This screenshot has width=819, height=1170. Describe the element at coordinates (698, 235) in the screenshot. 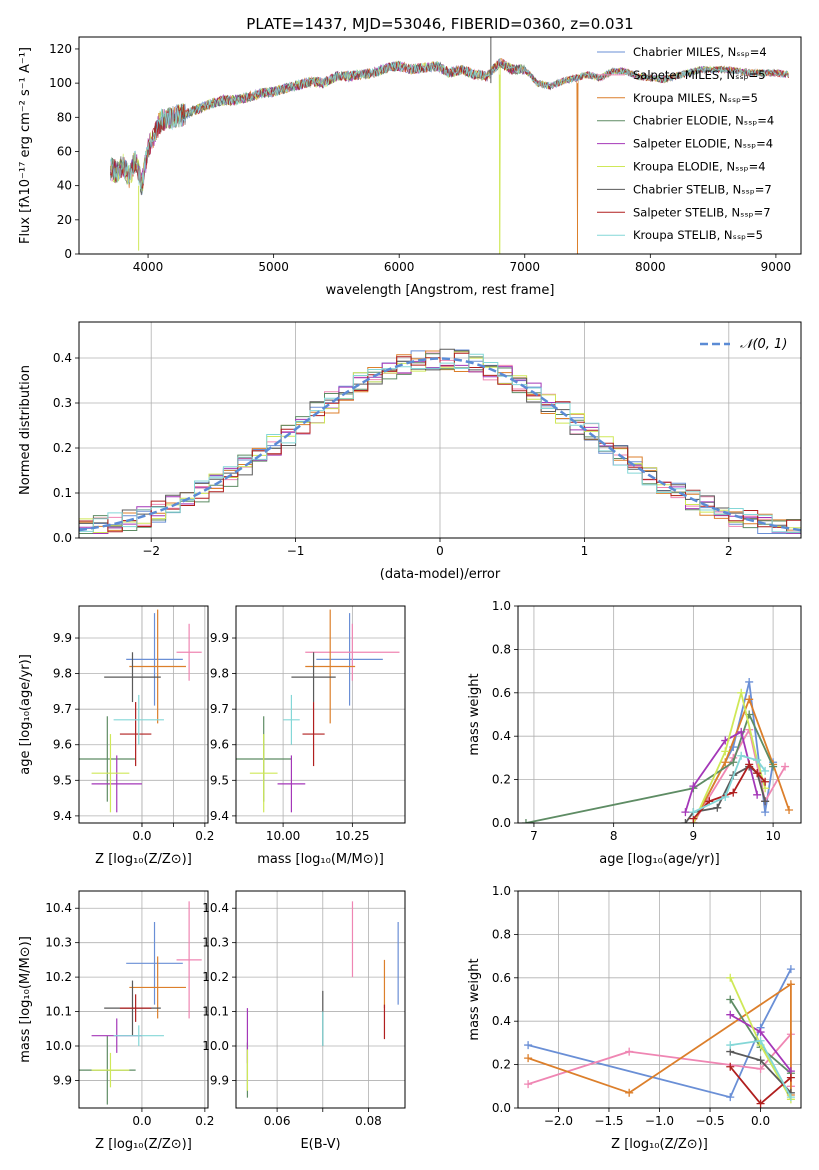

I see `legend-entry: Kroupa STELIB, Nₛₛₚ=5` at that location.